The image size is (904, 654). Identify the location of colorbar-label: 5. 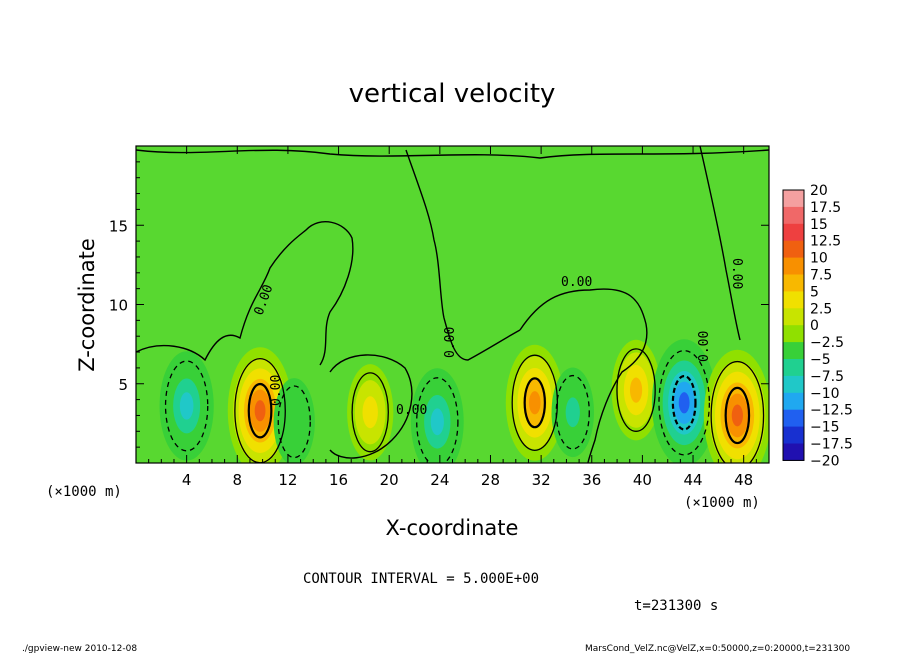
(814, 292).